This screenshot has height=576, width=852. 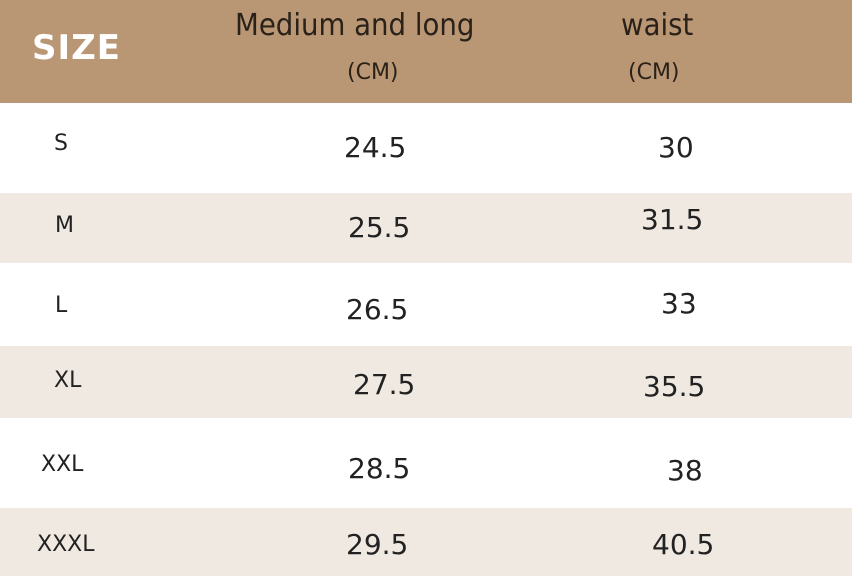 I want to click on size-cell: L, so click(x=61, y=305).